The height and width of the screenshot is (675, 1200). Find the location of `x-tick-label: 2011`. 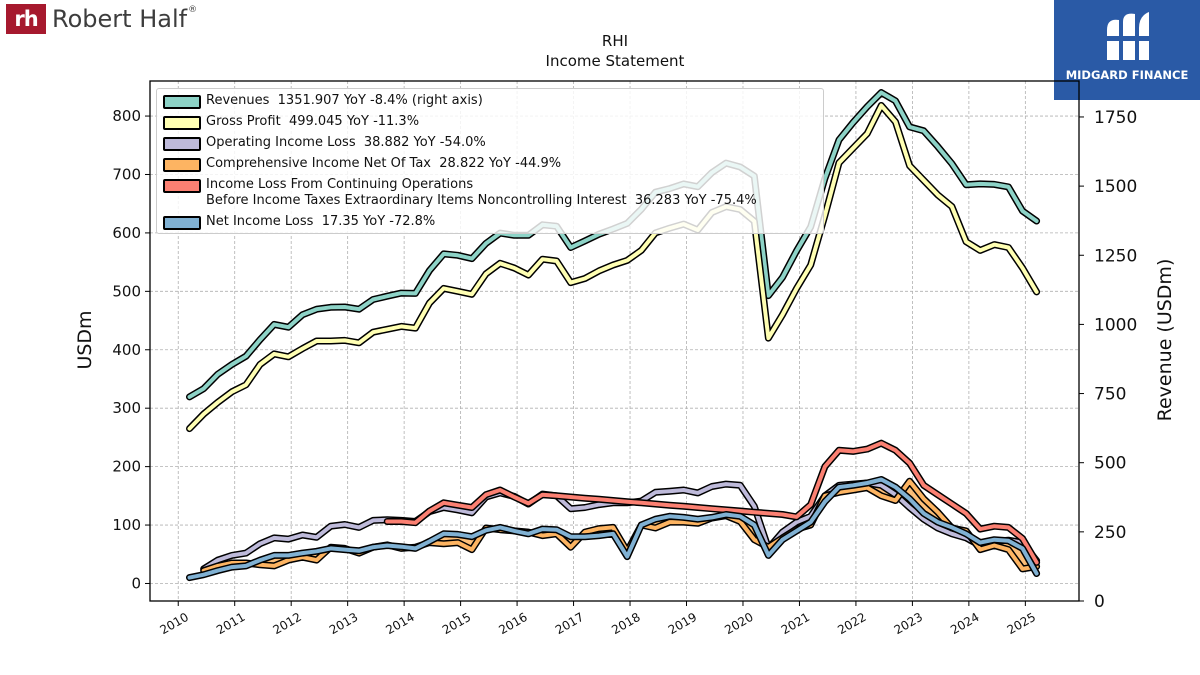

x-tick-label: 2011 is located at coordinates (230, 623).